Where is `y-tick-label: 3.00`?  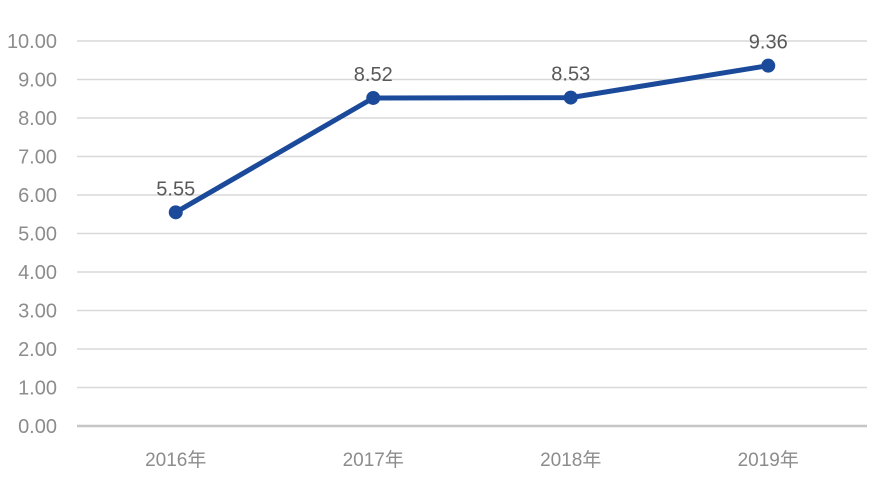
y-tick-label: 3.00 is located at coordinates (37, 312).